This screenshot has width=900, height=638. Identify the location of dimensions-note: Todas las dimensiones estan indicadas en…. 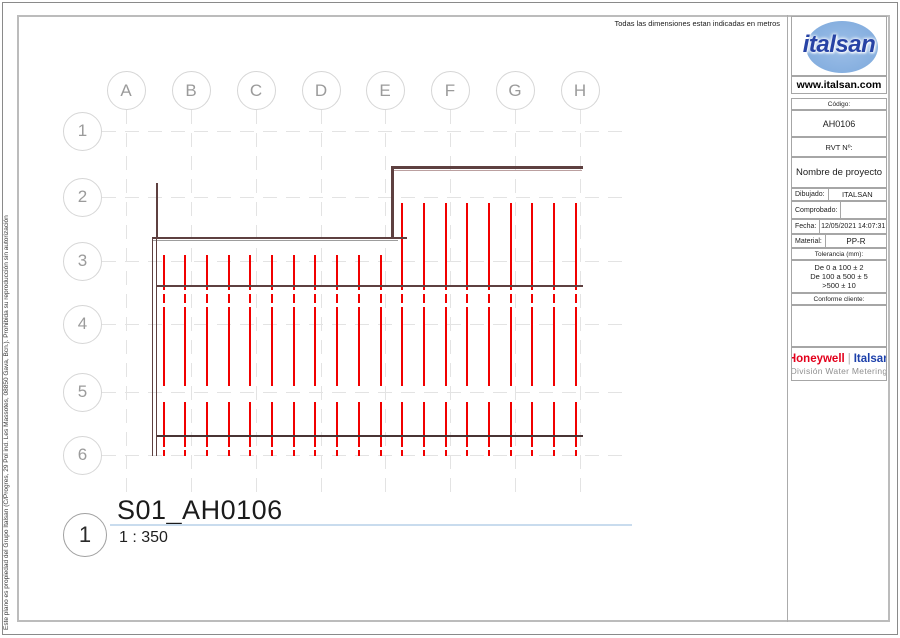
(697, 23).